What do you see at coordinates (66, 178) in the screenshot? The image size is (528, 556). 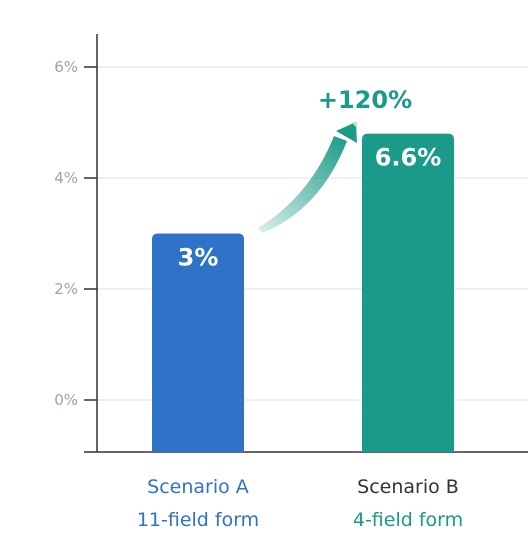 I see `y-tick-label: 4%` at bounding box center [66, 178].